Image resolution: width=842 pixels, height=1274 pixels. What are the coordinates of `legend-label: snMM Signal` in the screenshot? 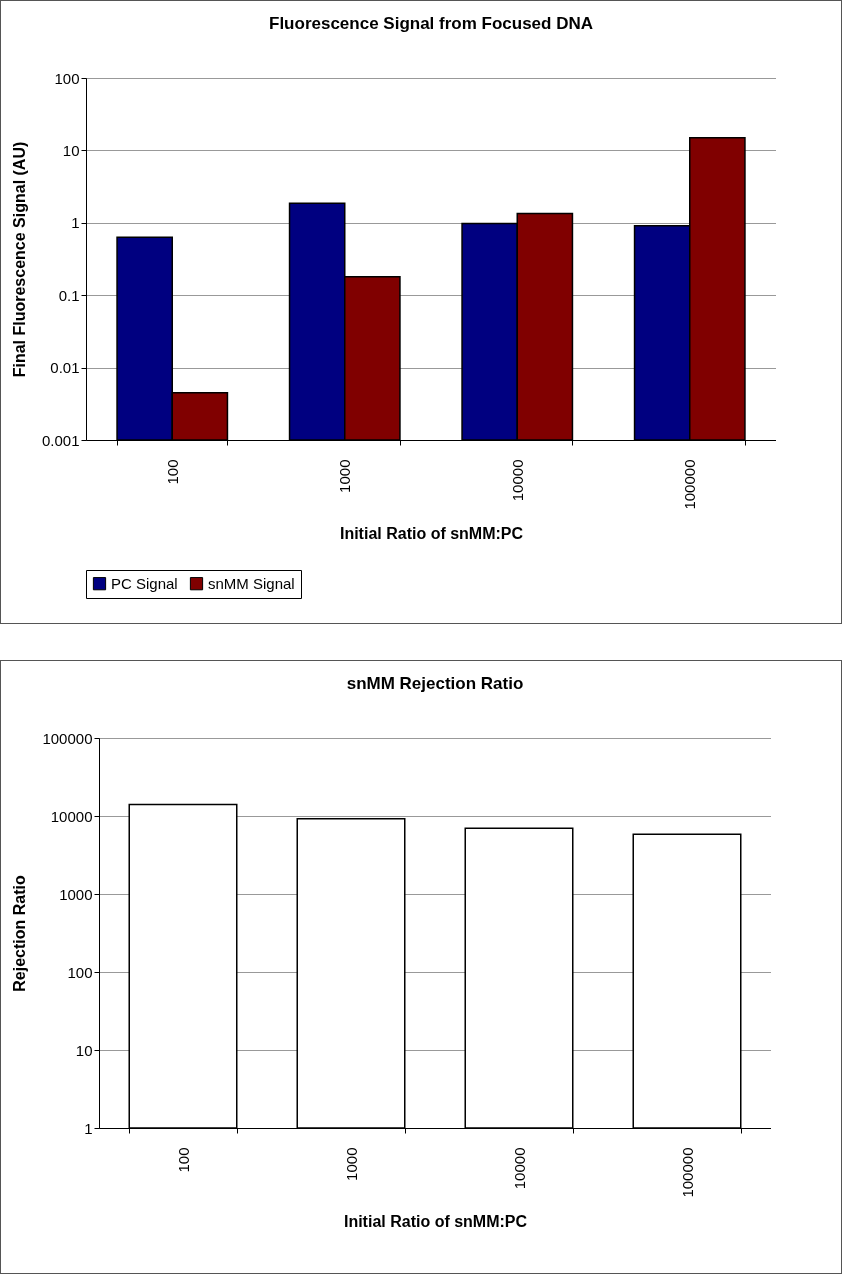 It's located at (251, 583).